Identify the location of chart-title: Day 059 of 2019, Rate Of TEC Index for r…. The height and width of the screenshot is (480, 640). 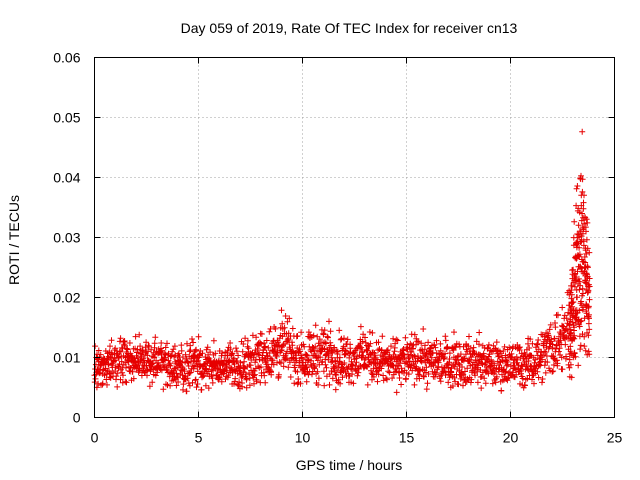
(349, 28).